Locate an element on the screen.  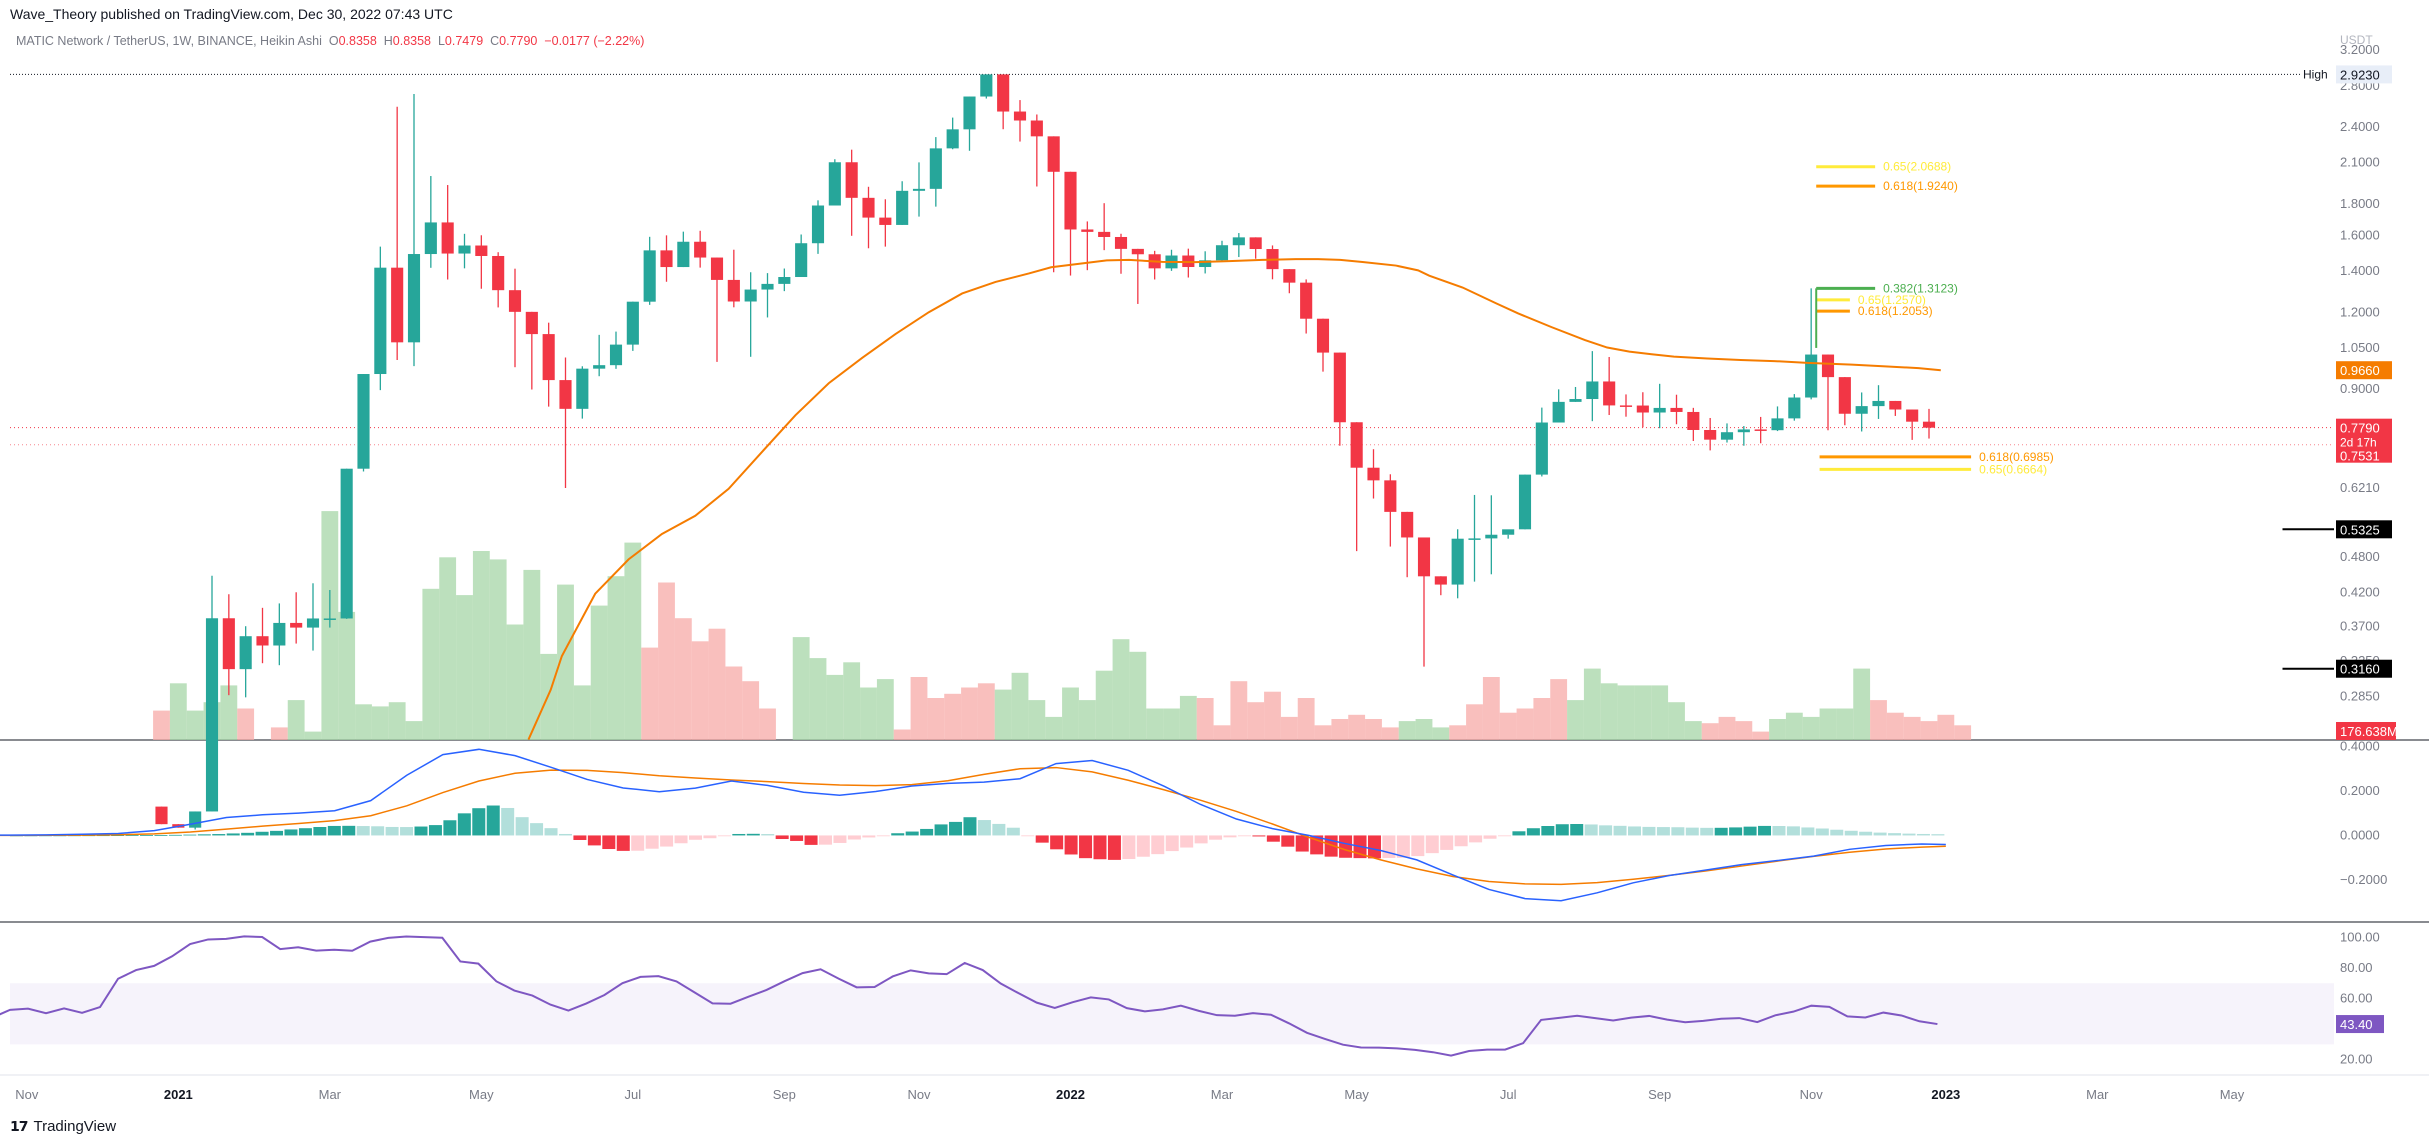
tradingview-logo-icon: 𝟭𝟳 is located at coordinates (19, 1126).